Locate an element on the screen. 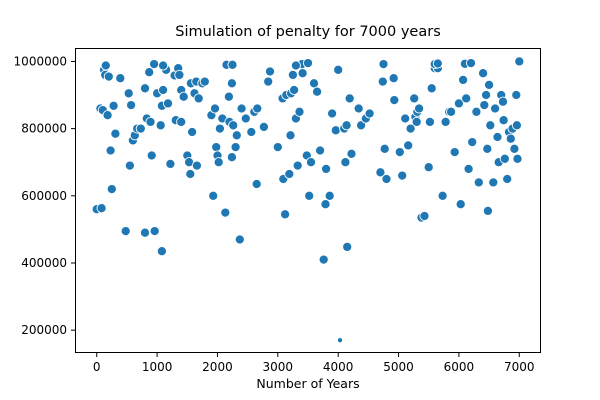 This screenshot has height=400, width=600. chart-title: Simulation of penalty for 7000 years is located at coordinates (308, 32).